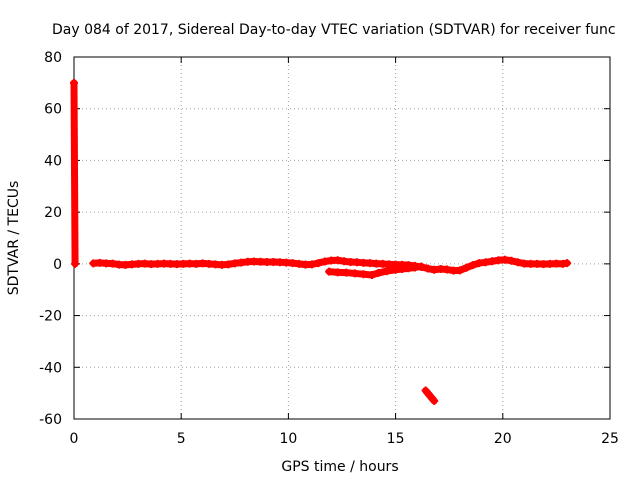 This screenshot has width=640, height=480. What do you see at coordinates (50, 368) in the screenshot?
I see `y-tick-label: -40` at bounding box center [50, 368].